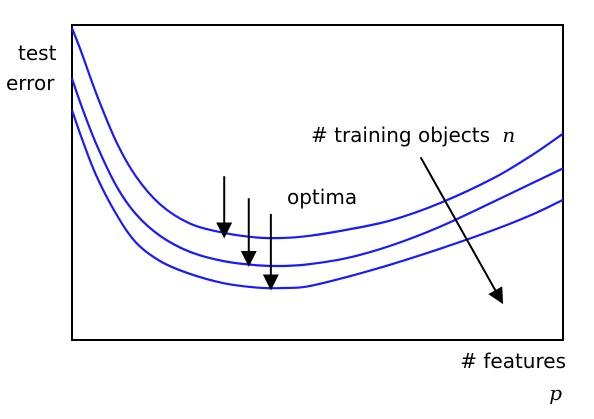 The width and height of the screenshot is (594, 419). What do you see at coordinates (37, 53) in the screenshot?
I see `y-axis-label-line1: test` at bounding box center [37, 53].